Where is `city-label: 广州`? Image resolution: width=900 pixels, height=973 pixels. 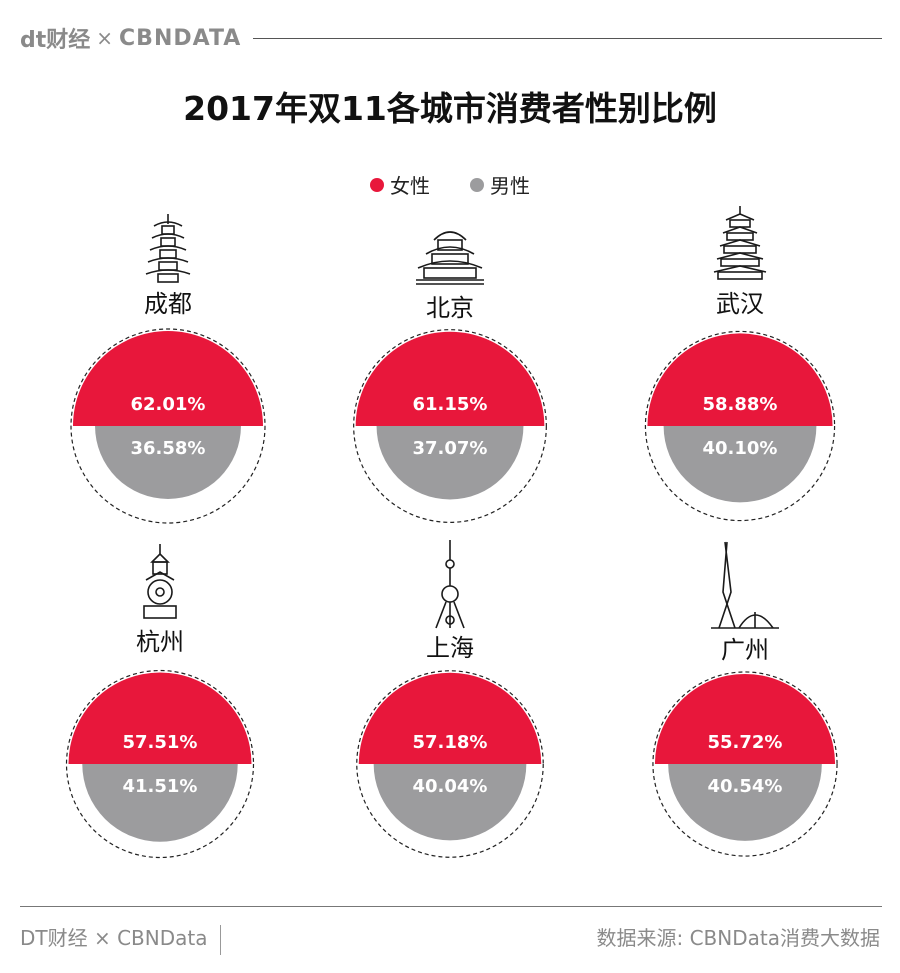 city-label: 广州 is located at coordinates (745, 650).